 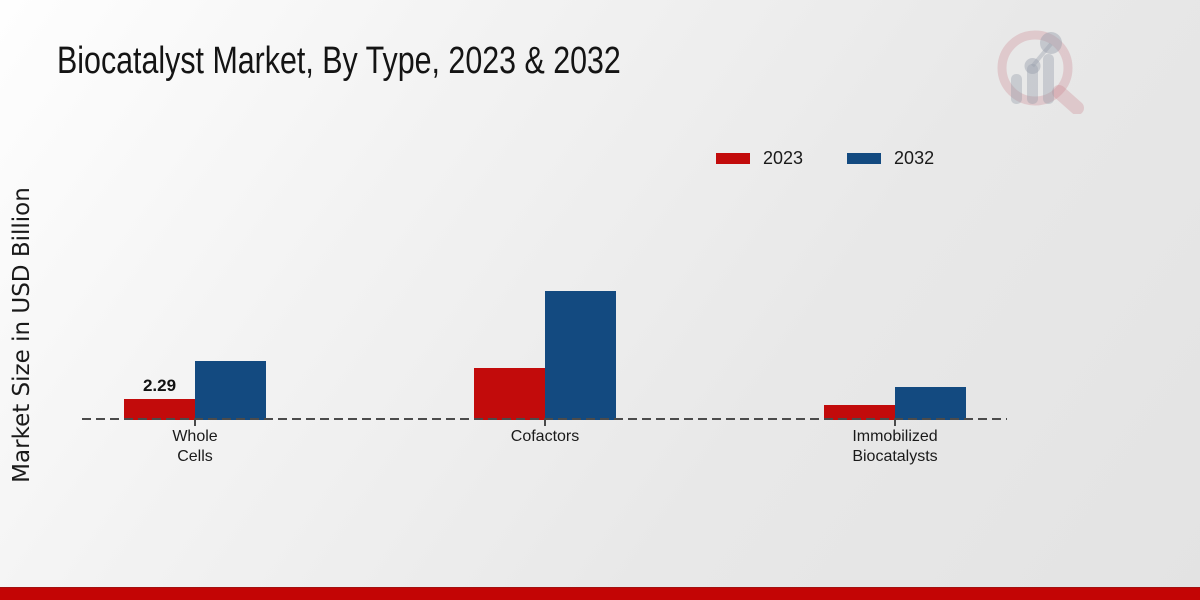 I want to click on legend-item-2023: 2023, so click(x=759, y=158).